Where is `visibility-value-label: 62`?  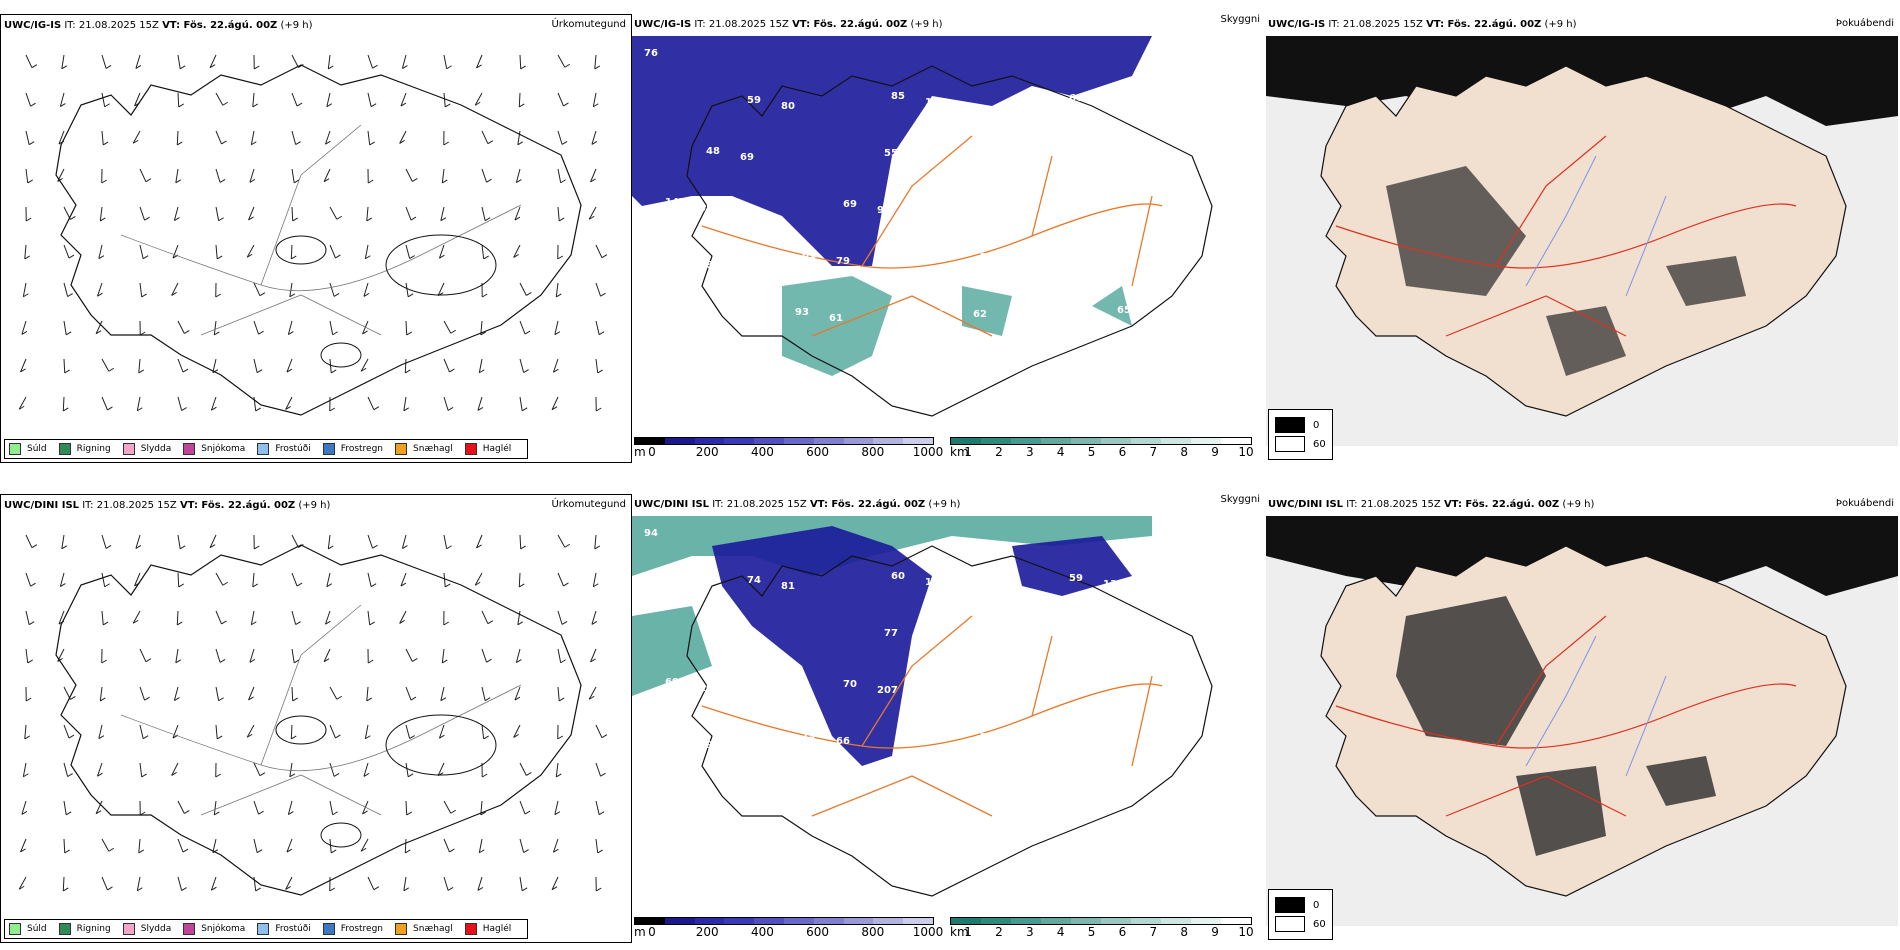 visibility-value-label: 62 is located at coordinates (761, 363).